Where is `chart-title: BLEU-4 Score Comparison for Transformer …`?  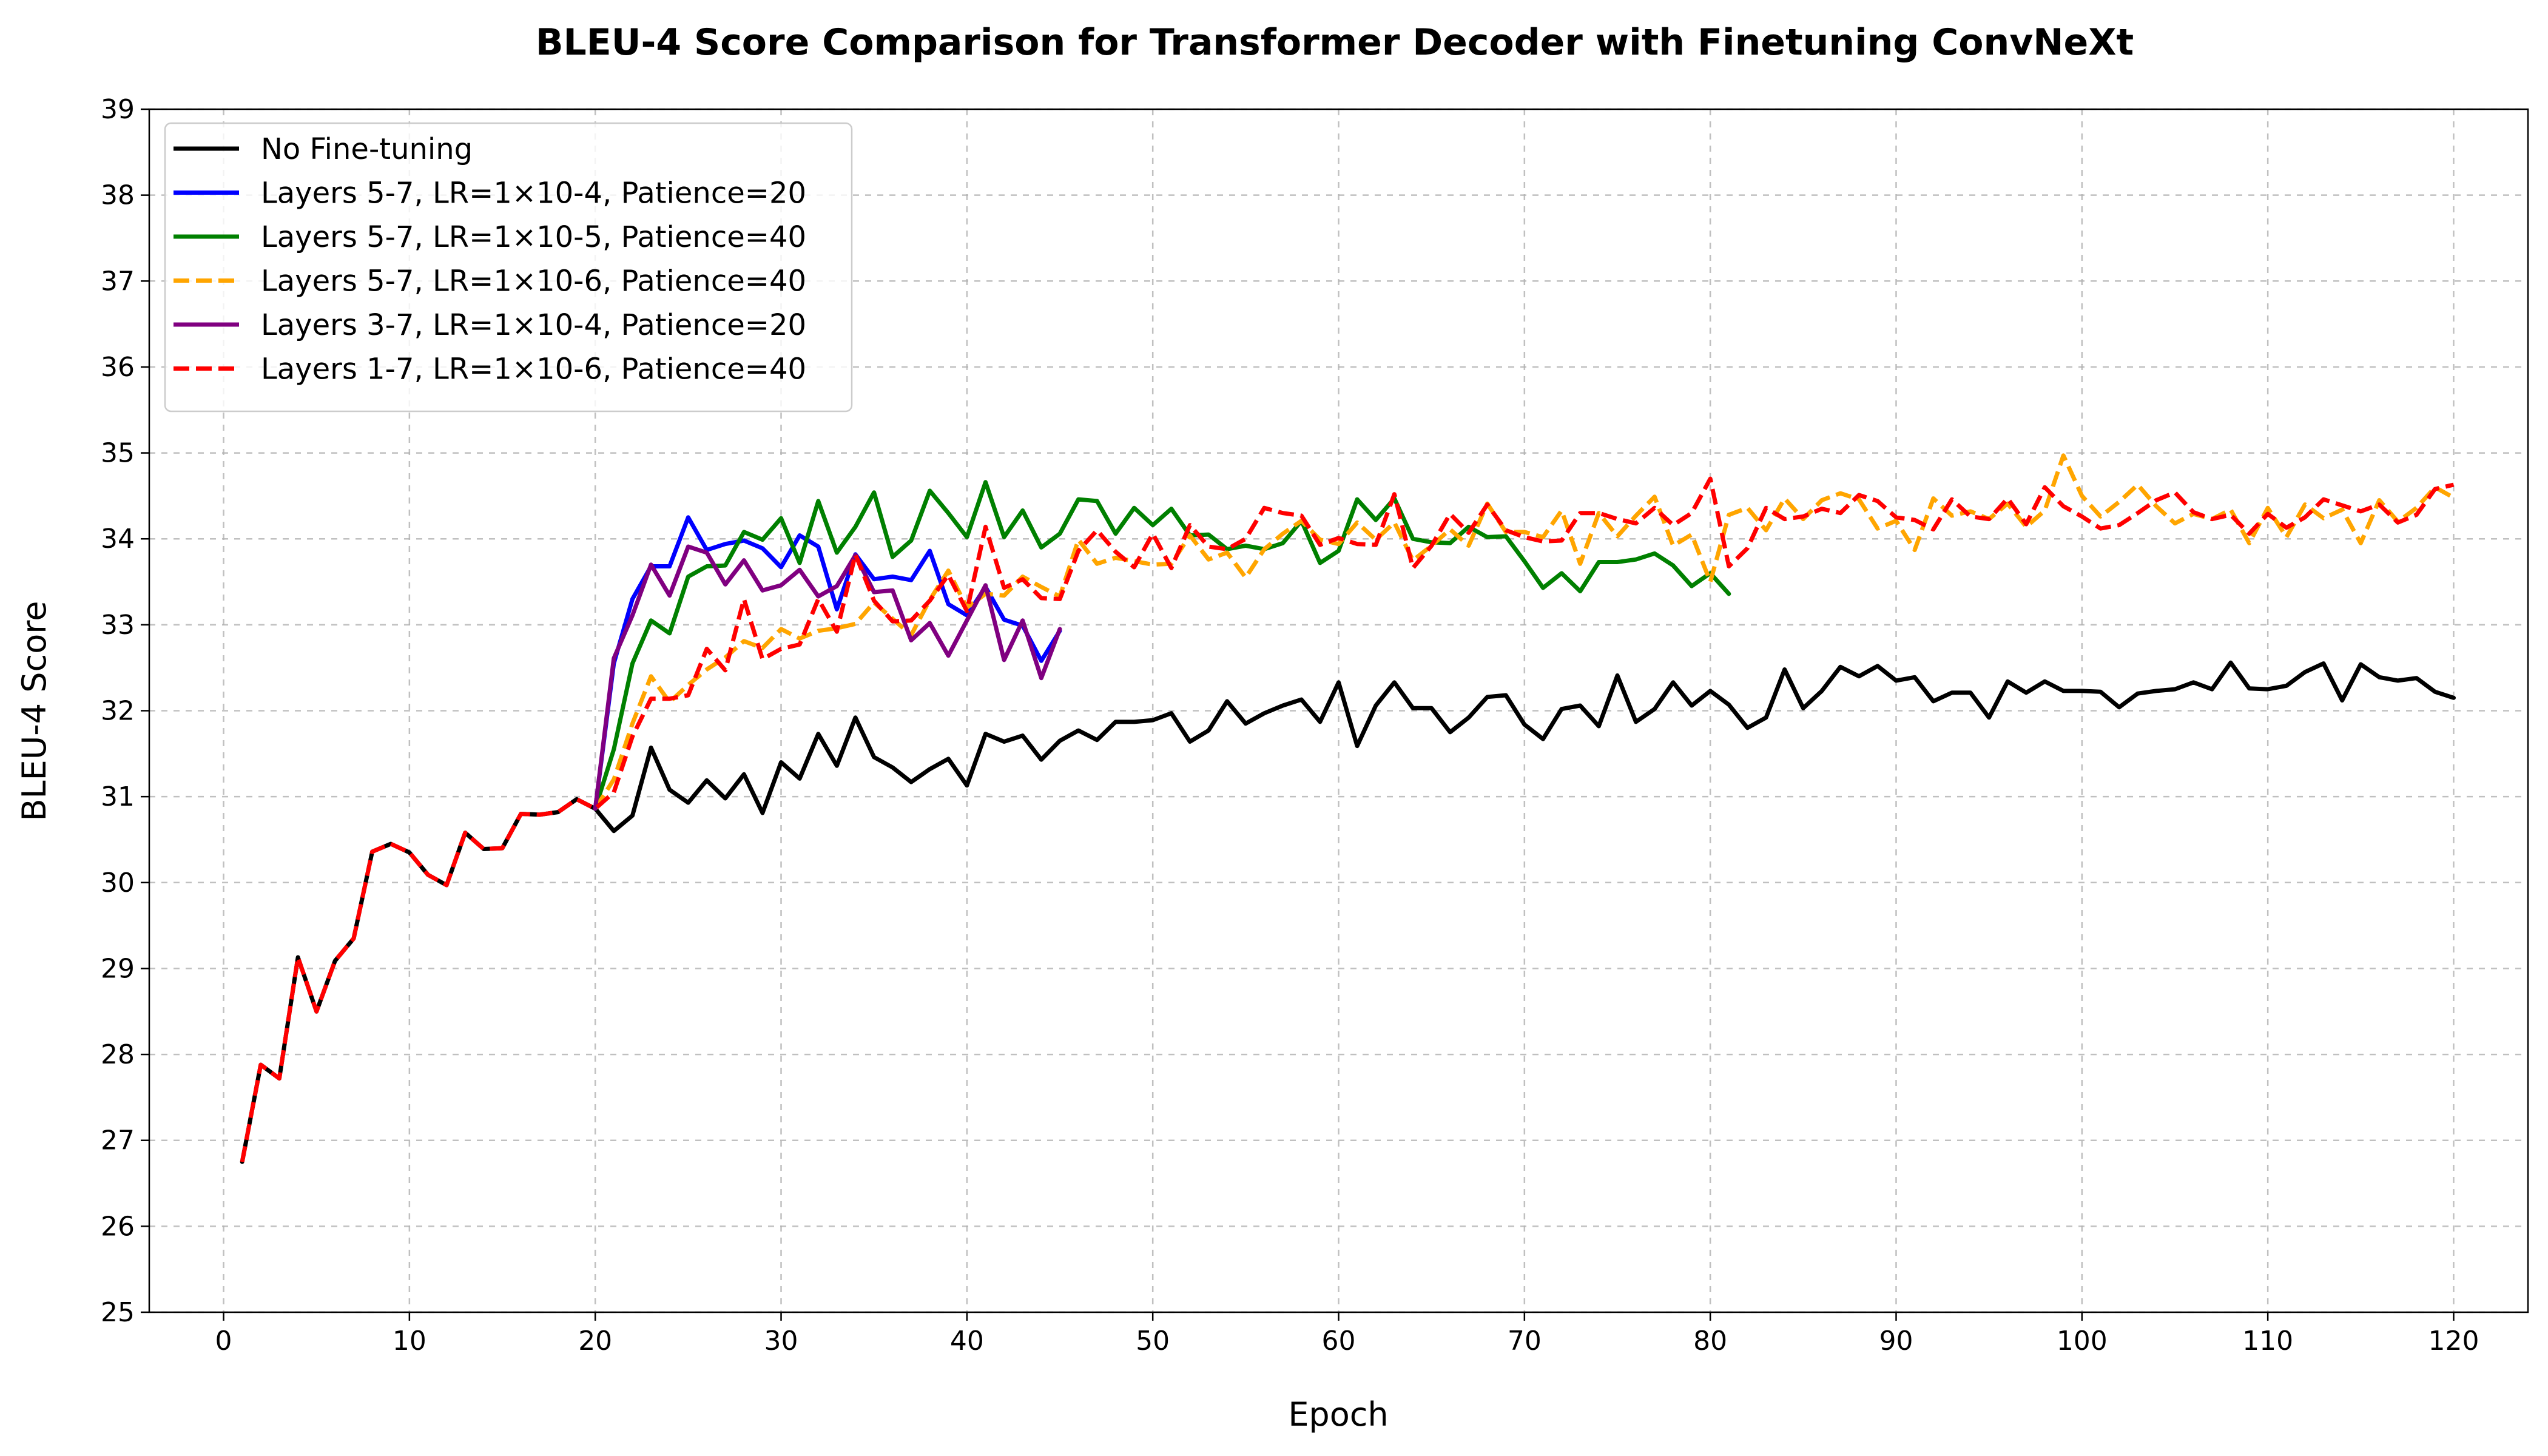 chart-title: BLEU-4 Score Comparison for Transformer … is located at coordinates (1335, 42).